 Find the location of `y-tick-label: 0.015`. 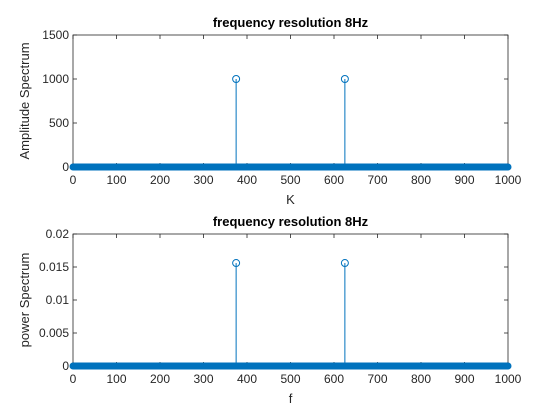

y-tick-label: 0.015 is located at coordinates (54, 267).